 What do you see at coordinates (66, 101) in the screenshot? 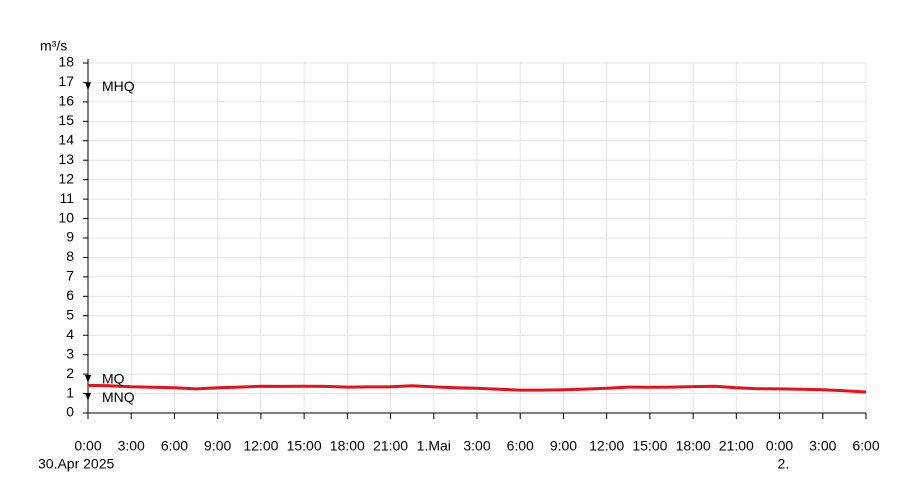
I see `y-tick-label: 16` at bounding box center [66, 101].